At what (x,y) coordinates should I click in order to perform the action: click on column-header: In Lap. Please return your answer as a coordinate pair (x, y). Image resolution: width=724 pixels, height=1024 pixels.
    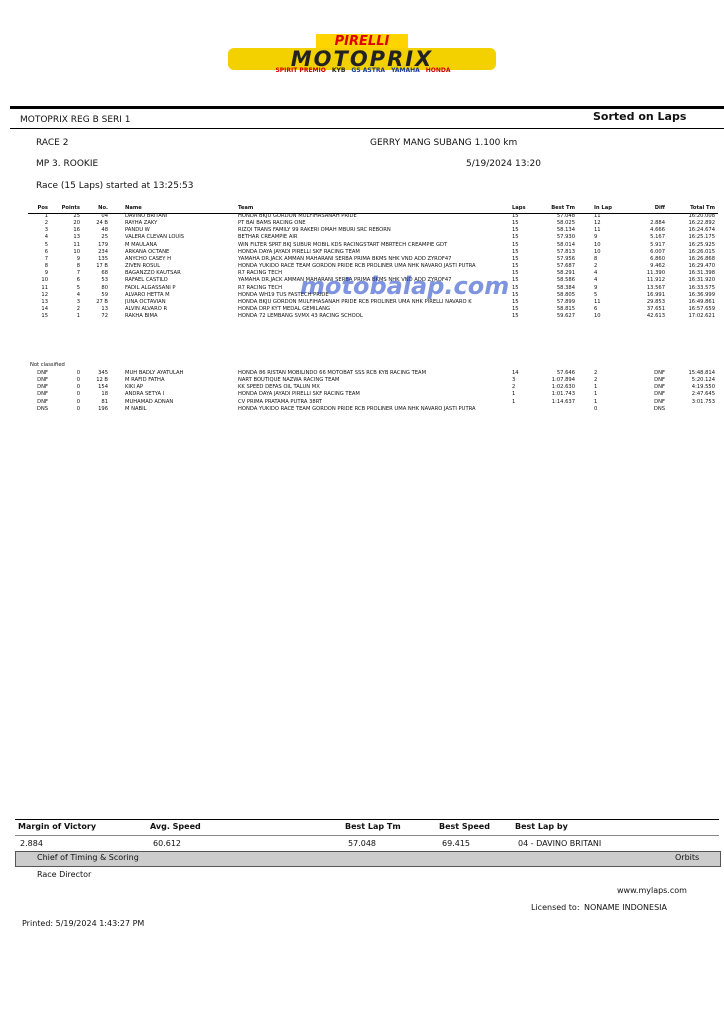
    Looking at the image, I should click on (603, 208).